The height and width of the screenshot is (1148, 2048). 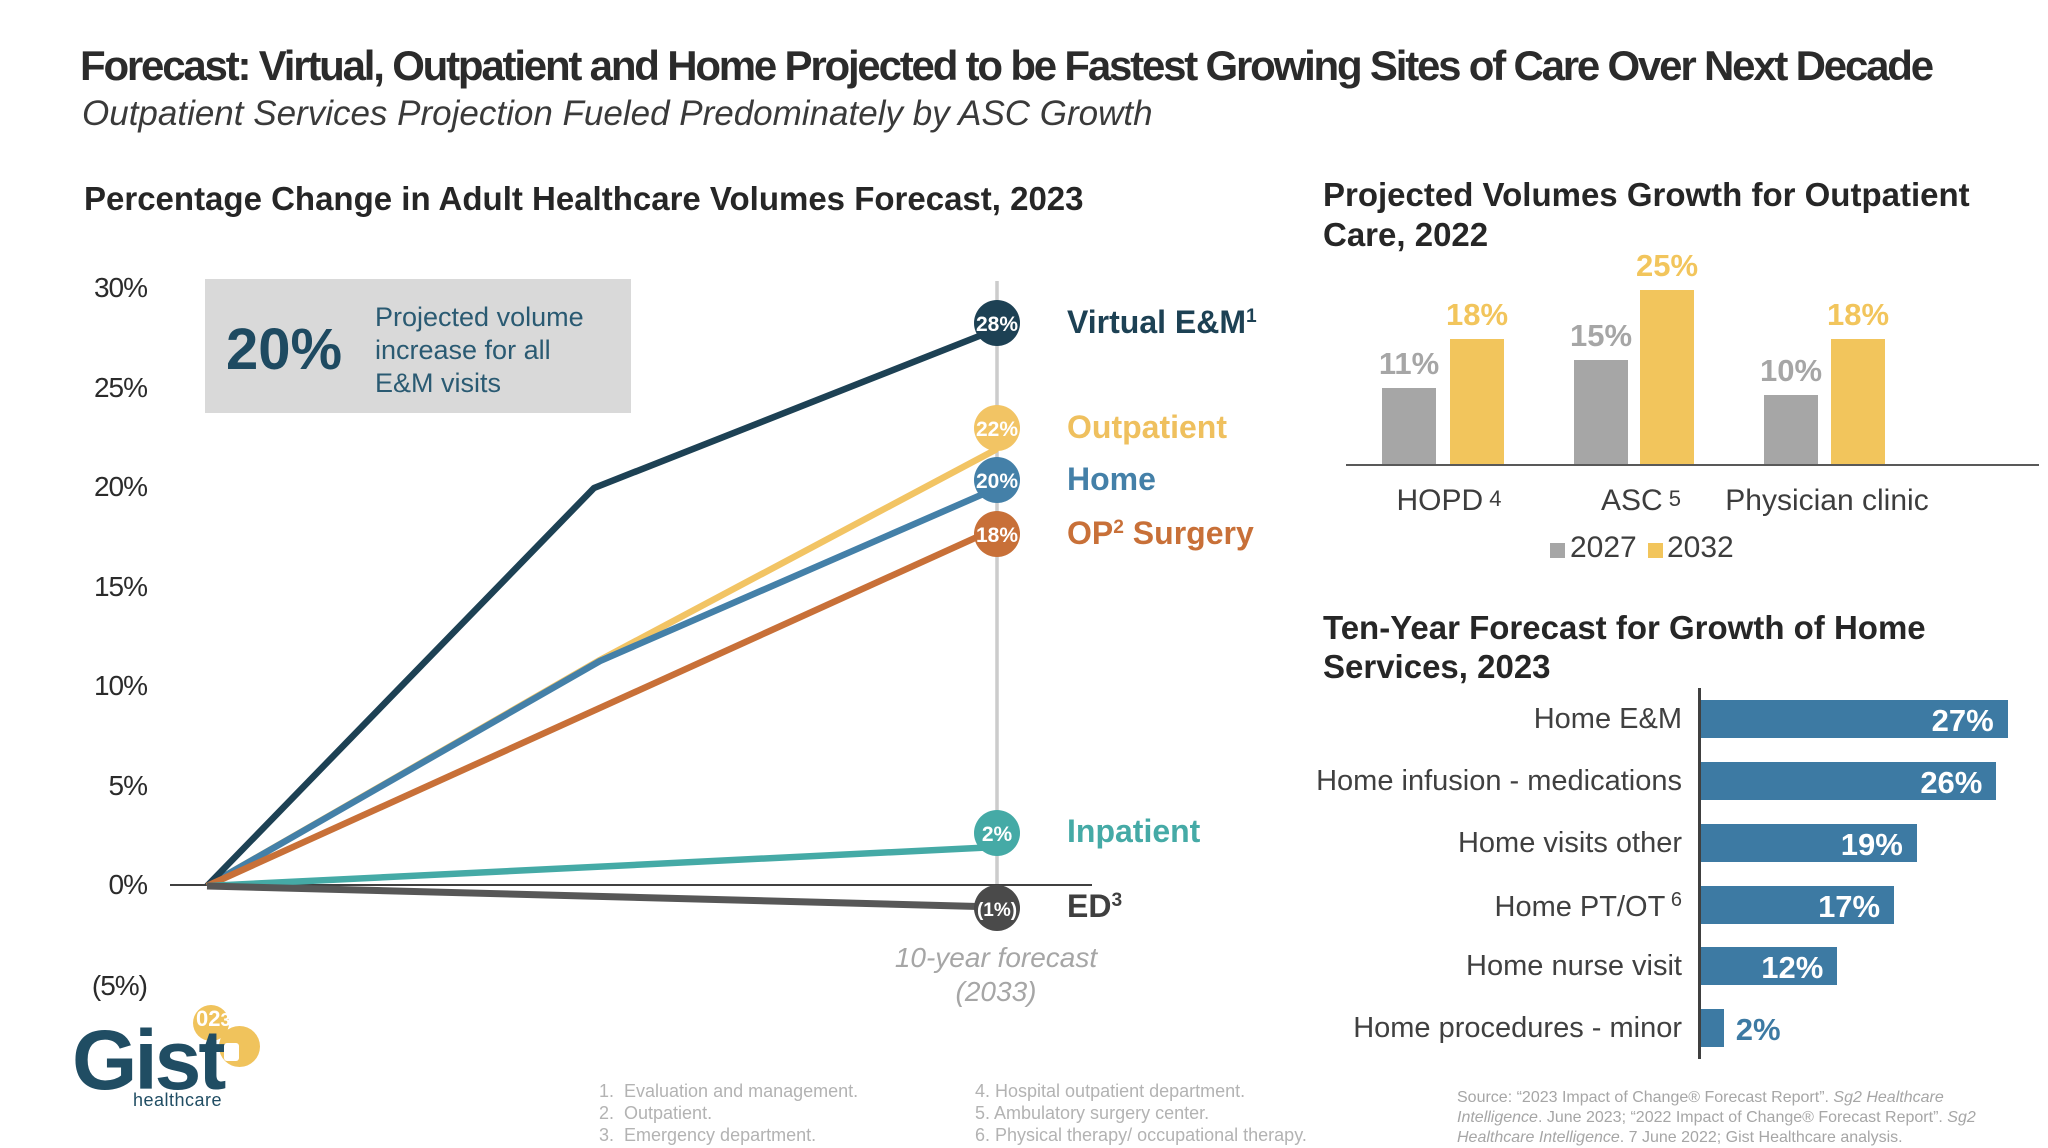 What do you see at coordinates (997, 834) in the screenshot?
I see `svg-text: 2%` at bounding box center [997, 834].